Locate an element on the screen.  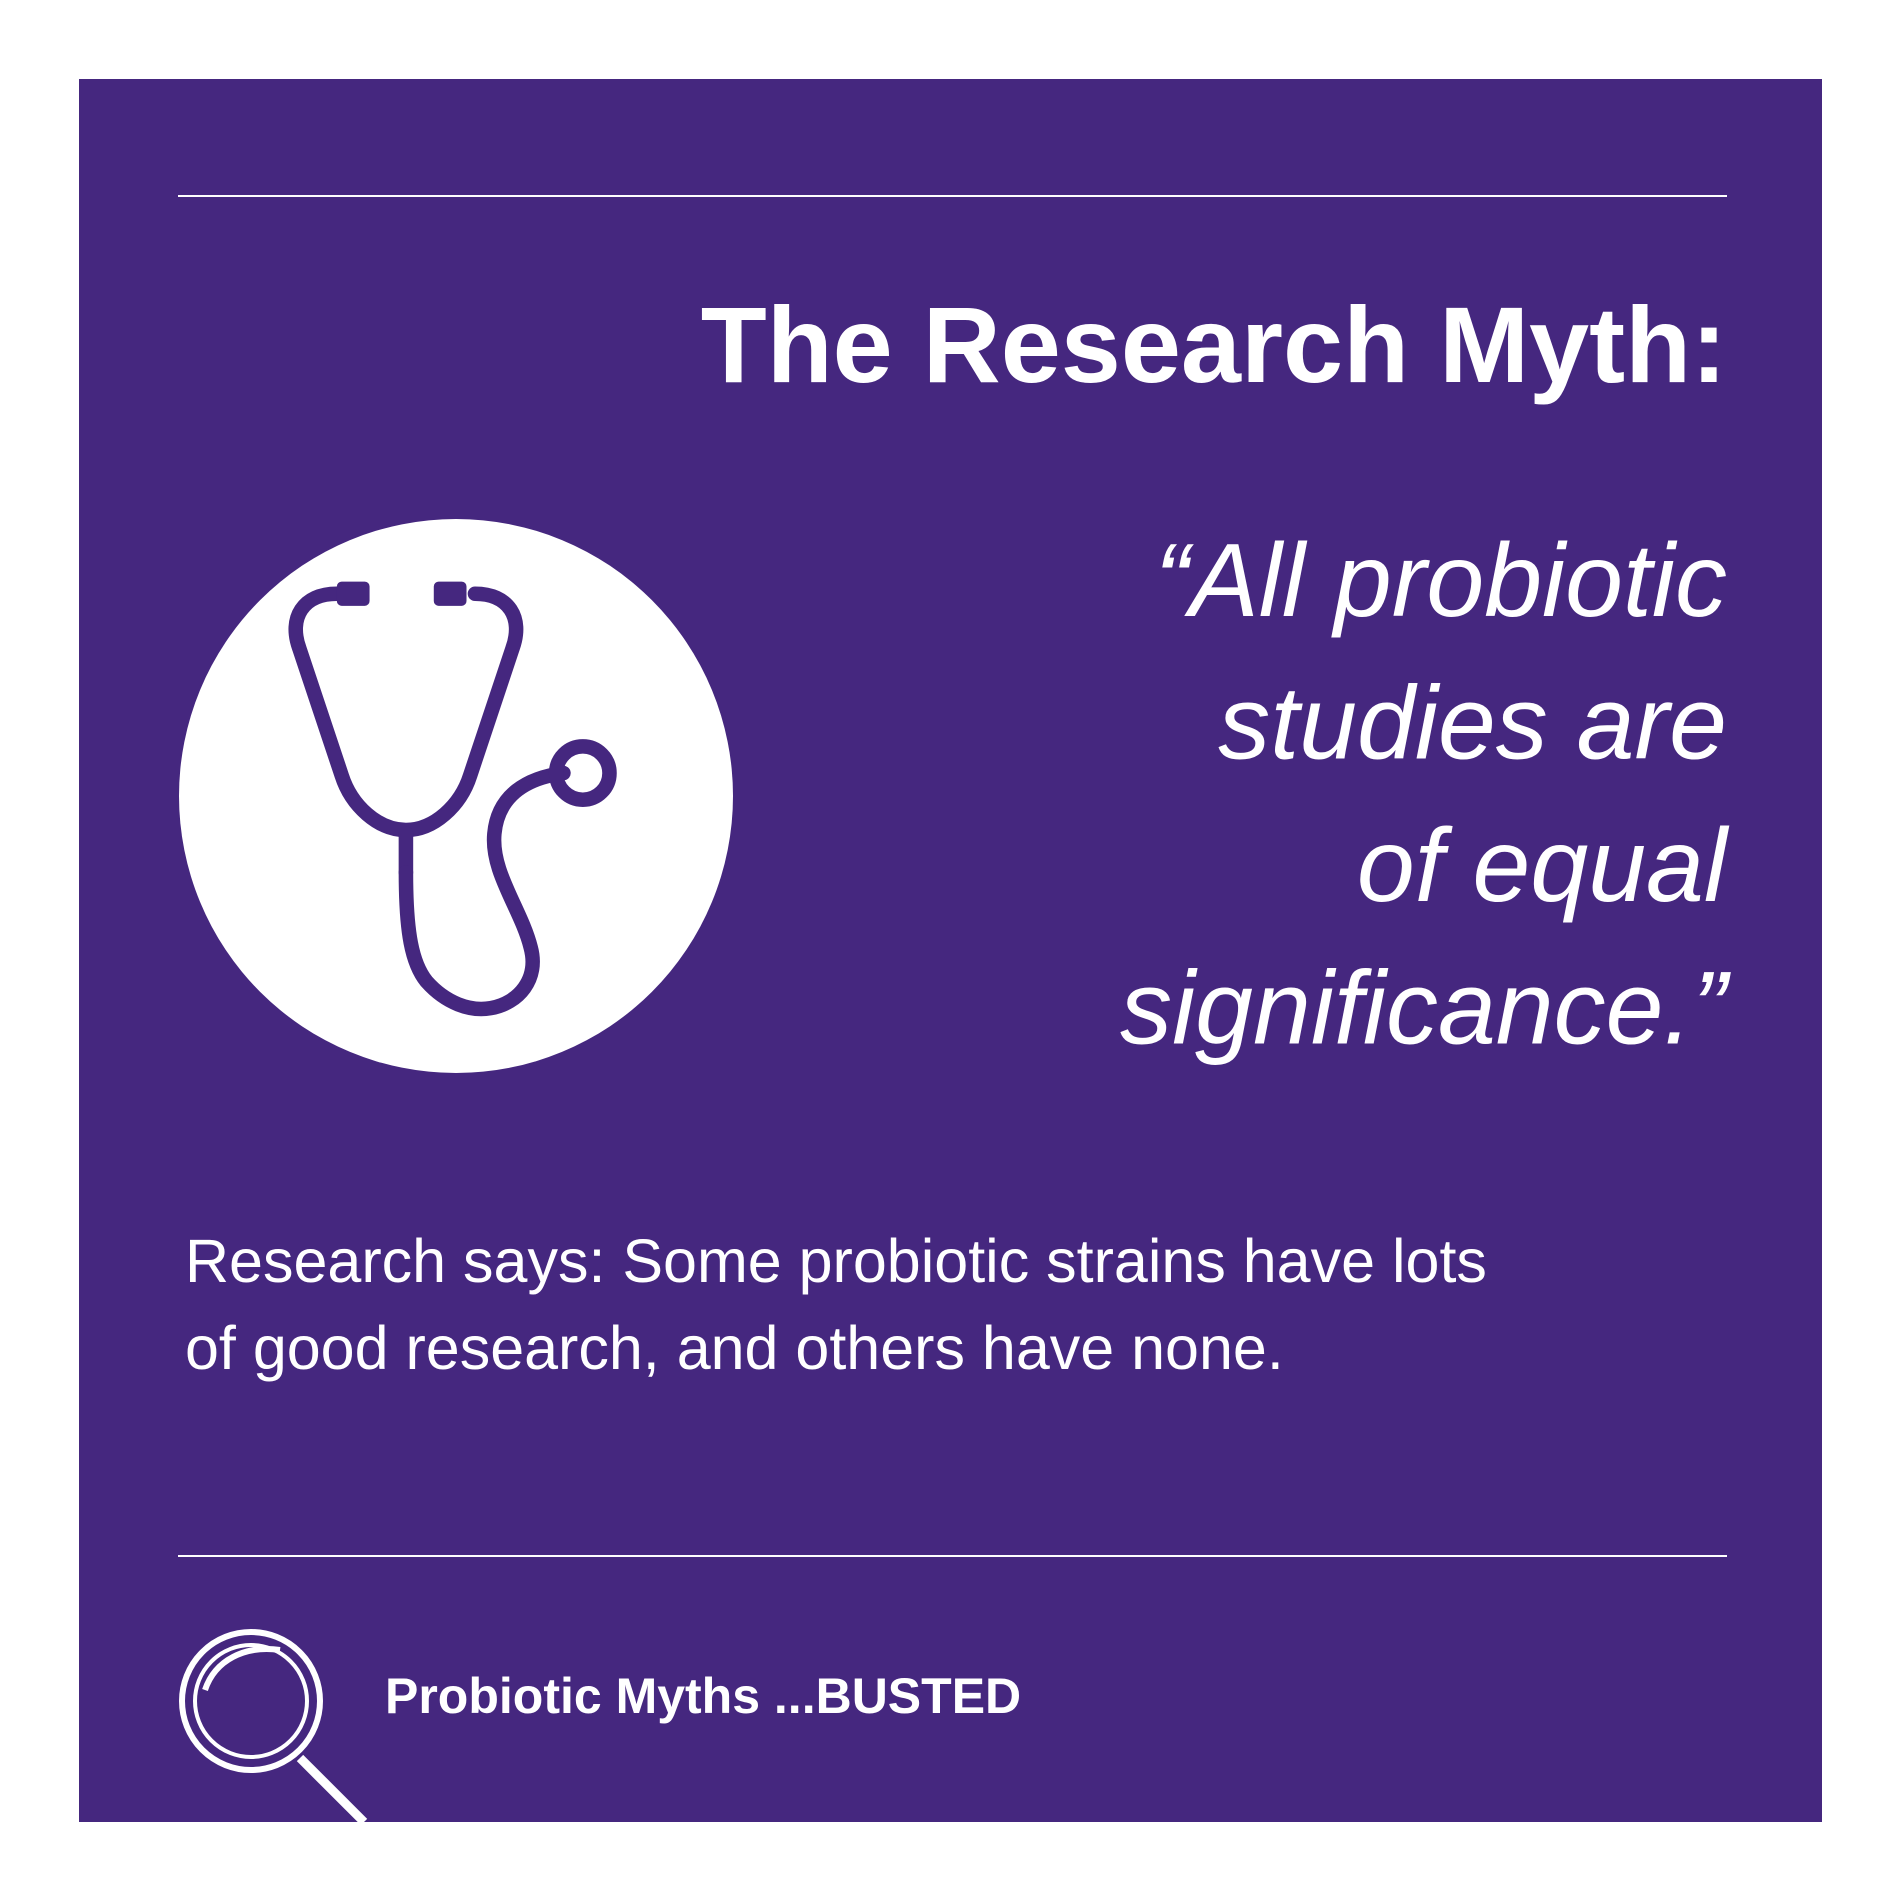
footer-label: Probiotic Myths ...BUSTED is located at coordinates (703, 1696).